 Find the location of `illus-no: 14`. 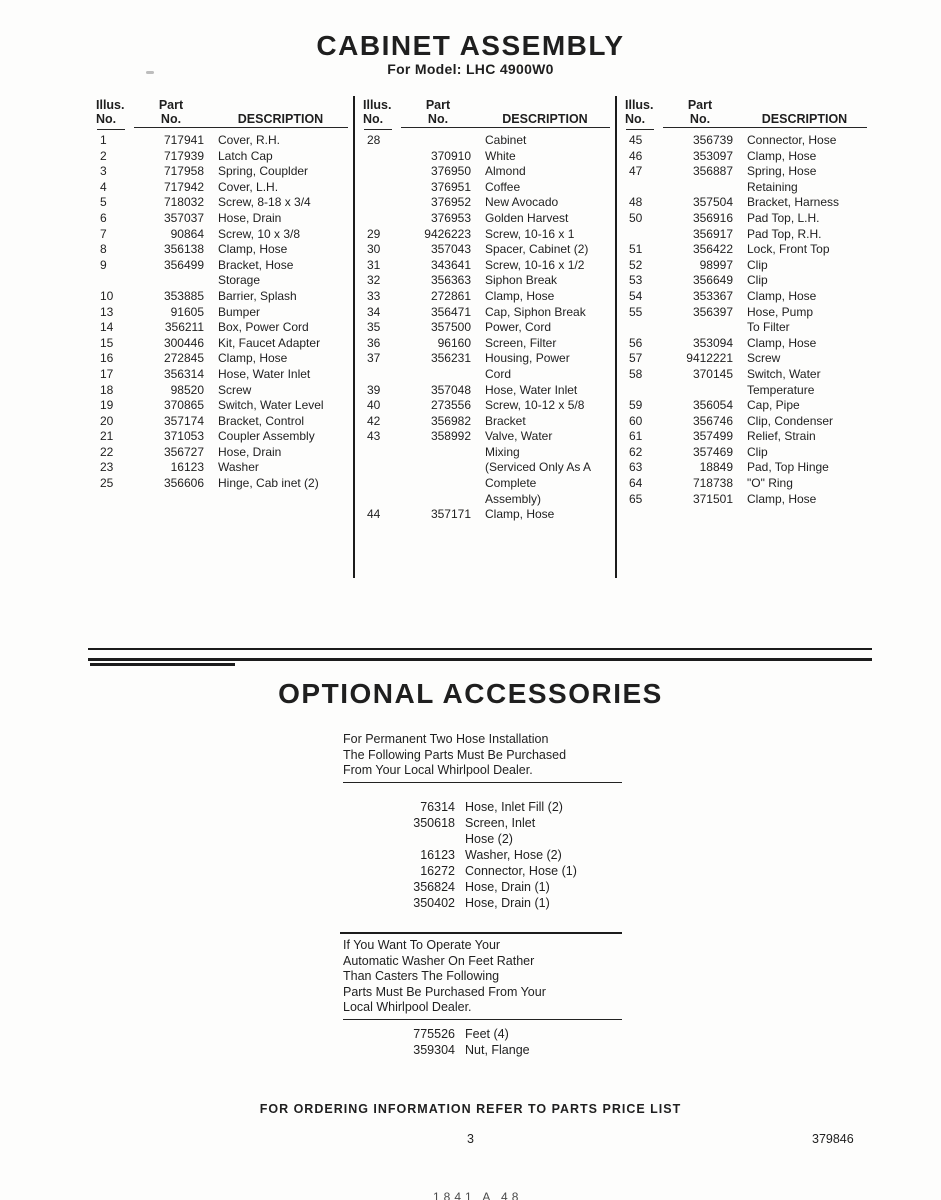

illus-no: 14 is located at coordinates (107, 327).